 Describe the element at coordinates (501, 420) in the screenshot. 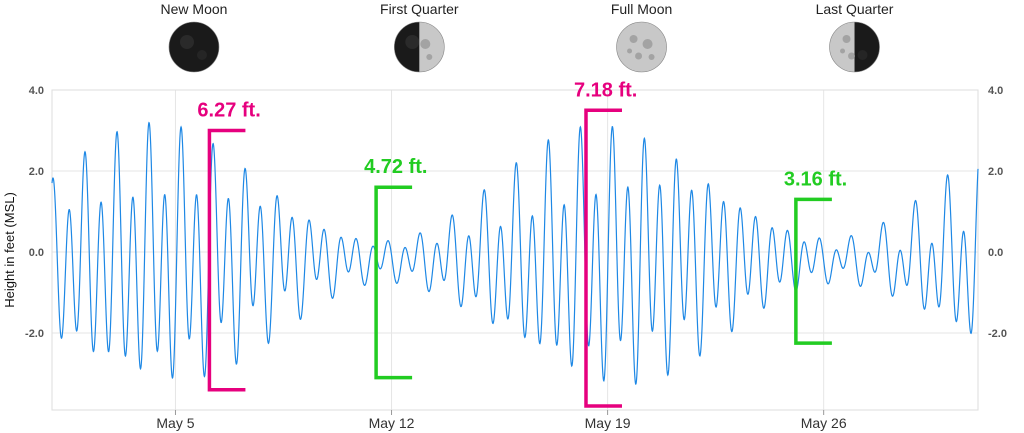

I see `x-ticks: May 5 May 12 May 19 May 26` at that location.